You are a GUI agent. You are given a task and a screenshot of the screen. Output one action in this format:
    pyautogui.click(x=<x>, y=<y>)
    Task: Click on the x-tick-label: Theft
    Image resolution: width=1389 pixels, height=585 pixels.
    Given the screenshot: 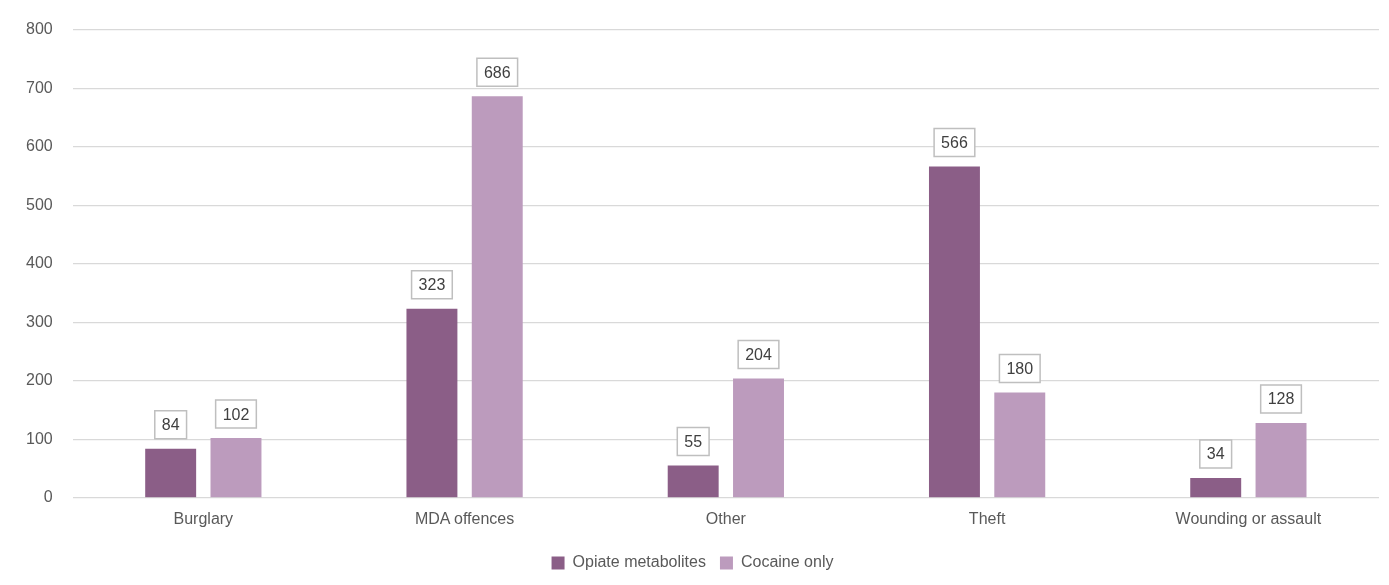 What is the action you would take?
    pyautogui.click(x=987, y=518)
    